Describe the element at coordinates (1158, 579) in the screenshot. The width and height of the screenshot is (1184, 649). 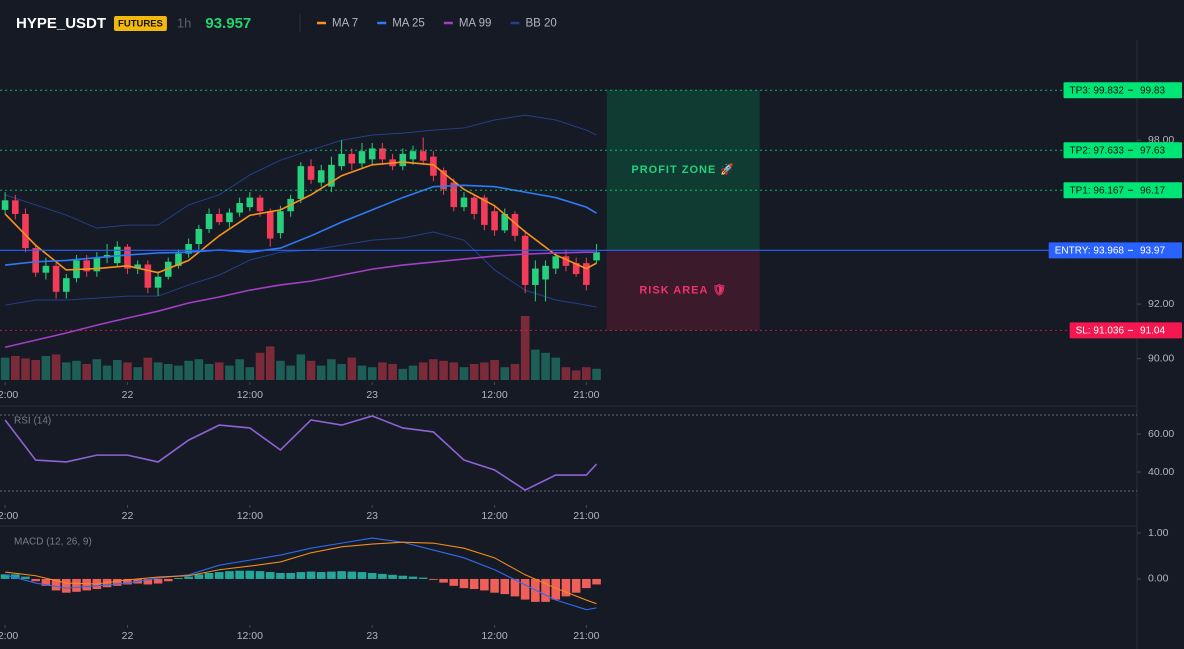
I see `y-tick-label: 0.00` at that location.